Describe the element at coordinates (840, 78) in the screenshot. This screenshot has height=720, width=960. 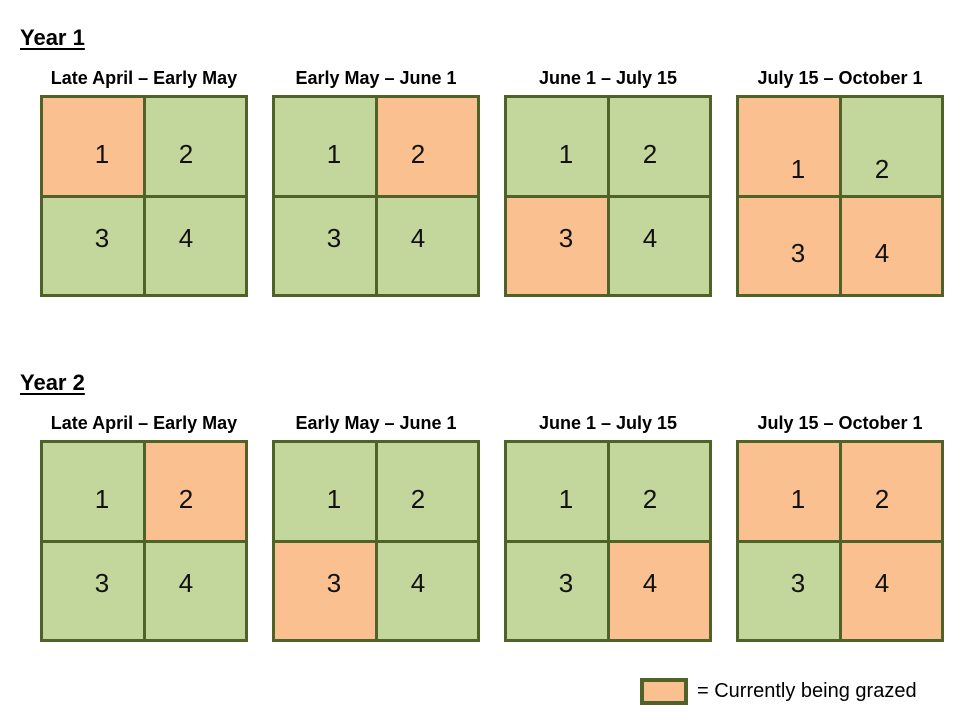
I see `period-title-y1p4: July 15 – October 1` at that location.